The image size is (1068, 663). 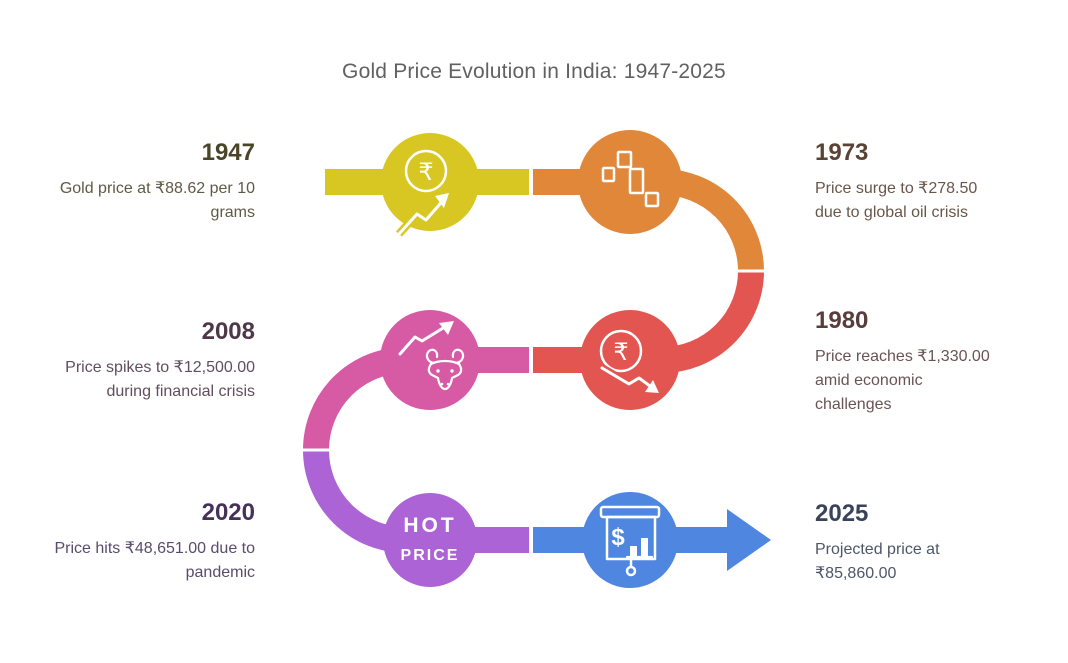 What do you see at coordinates (842, 153) in the screenshot?
I see `milestone-year: 1973` at bounding box center [842, 153].